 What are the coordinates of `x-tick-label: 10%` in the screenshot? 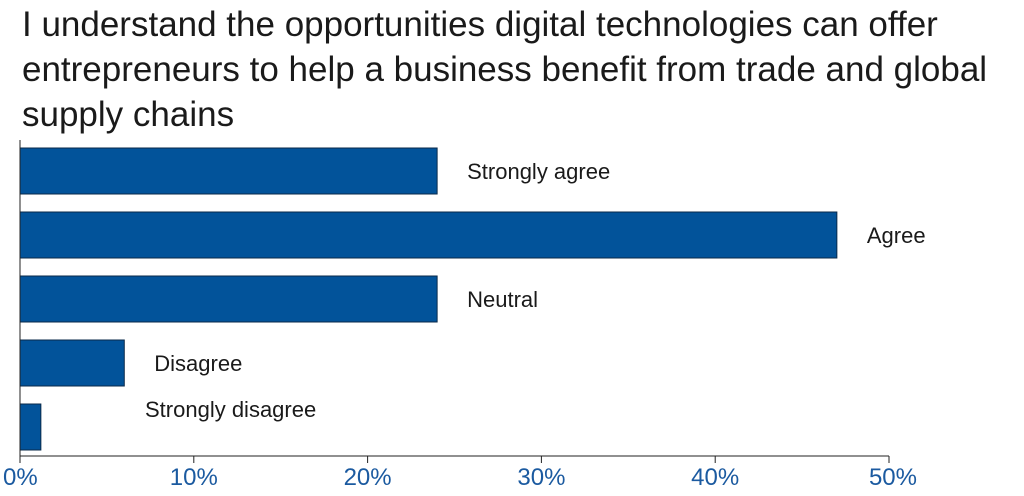 It's located at (194, 477).